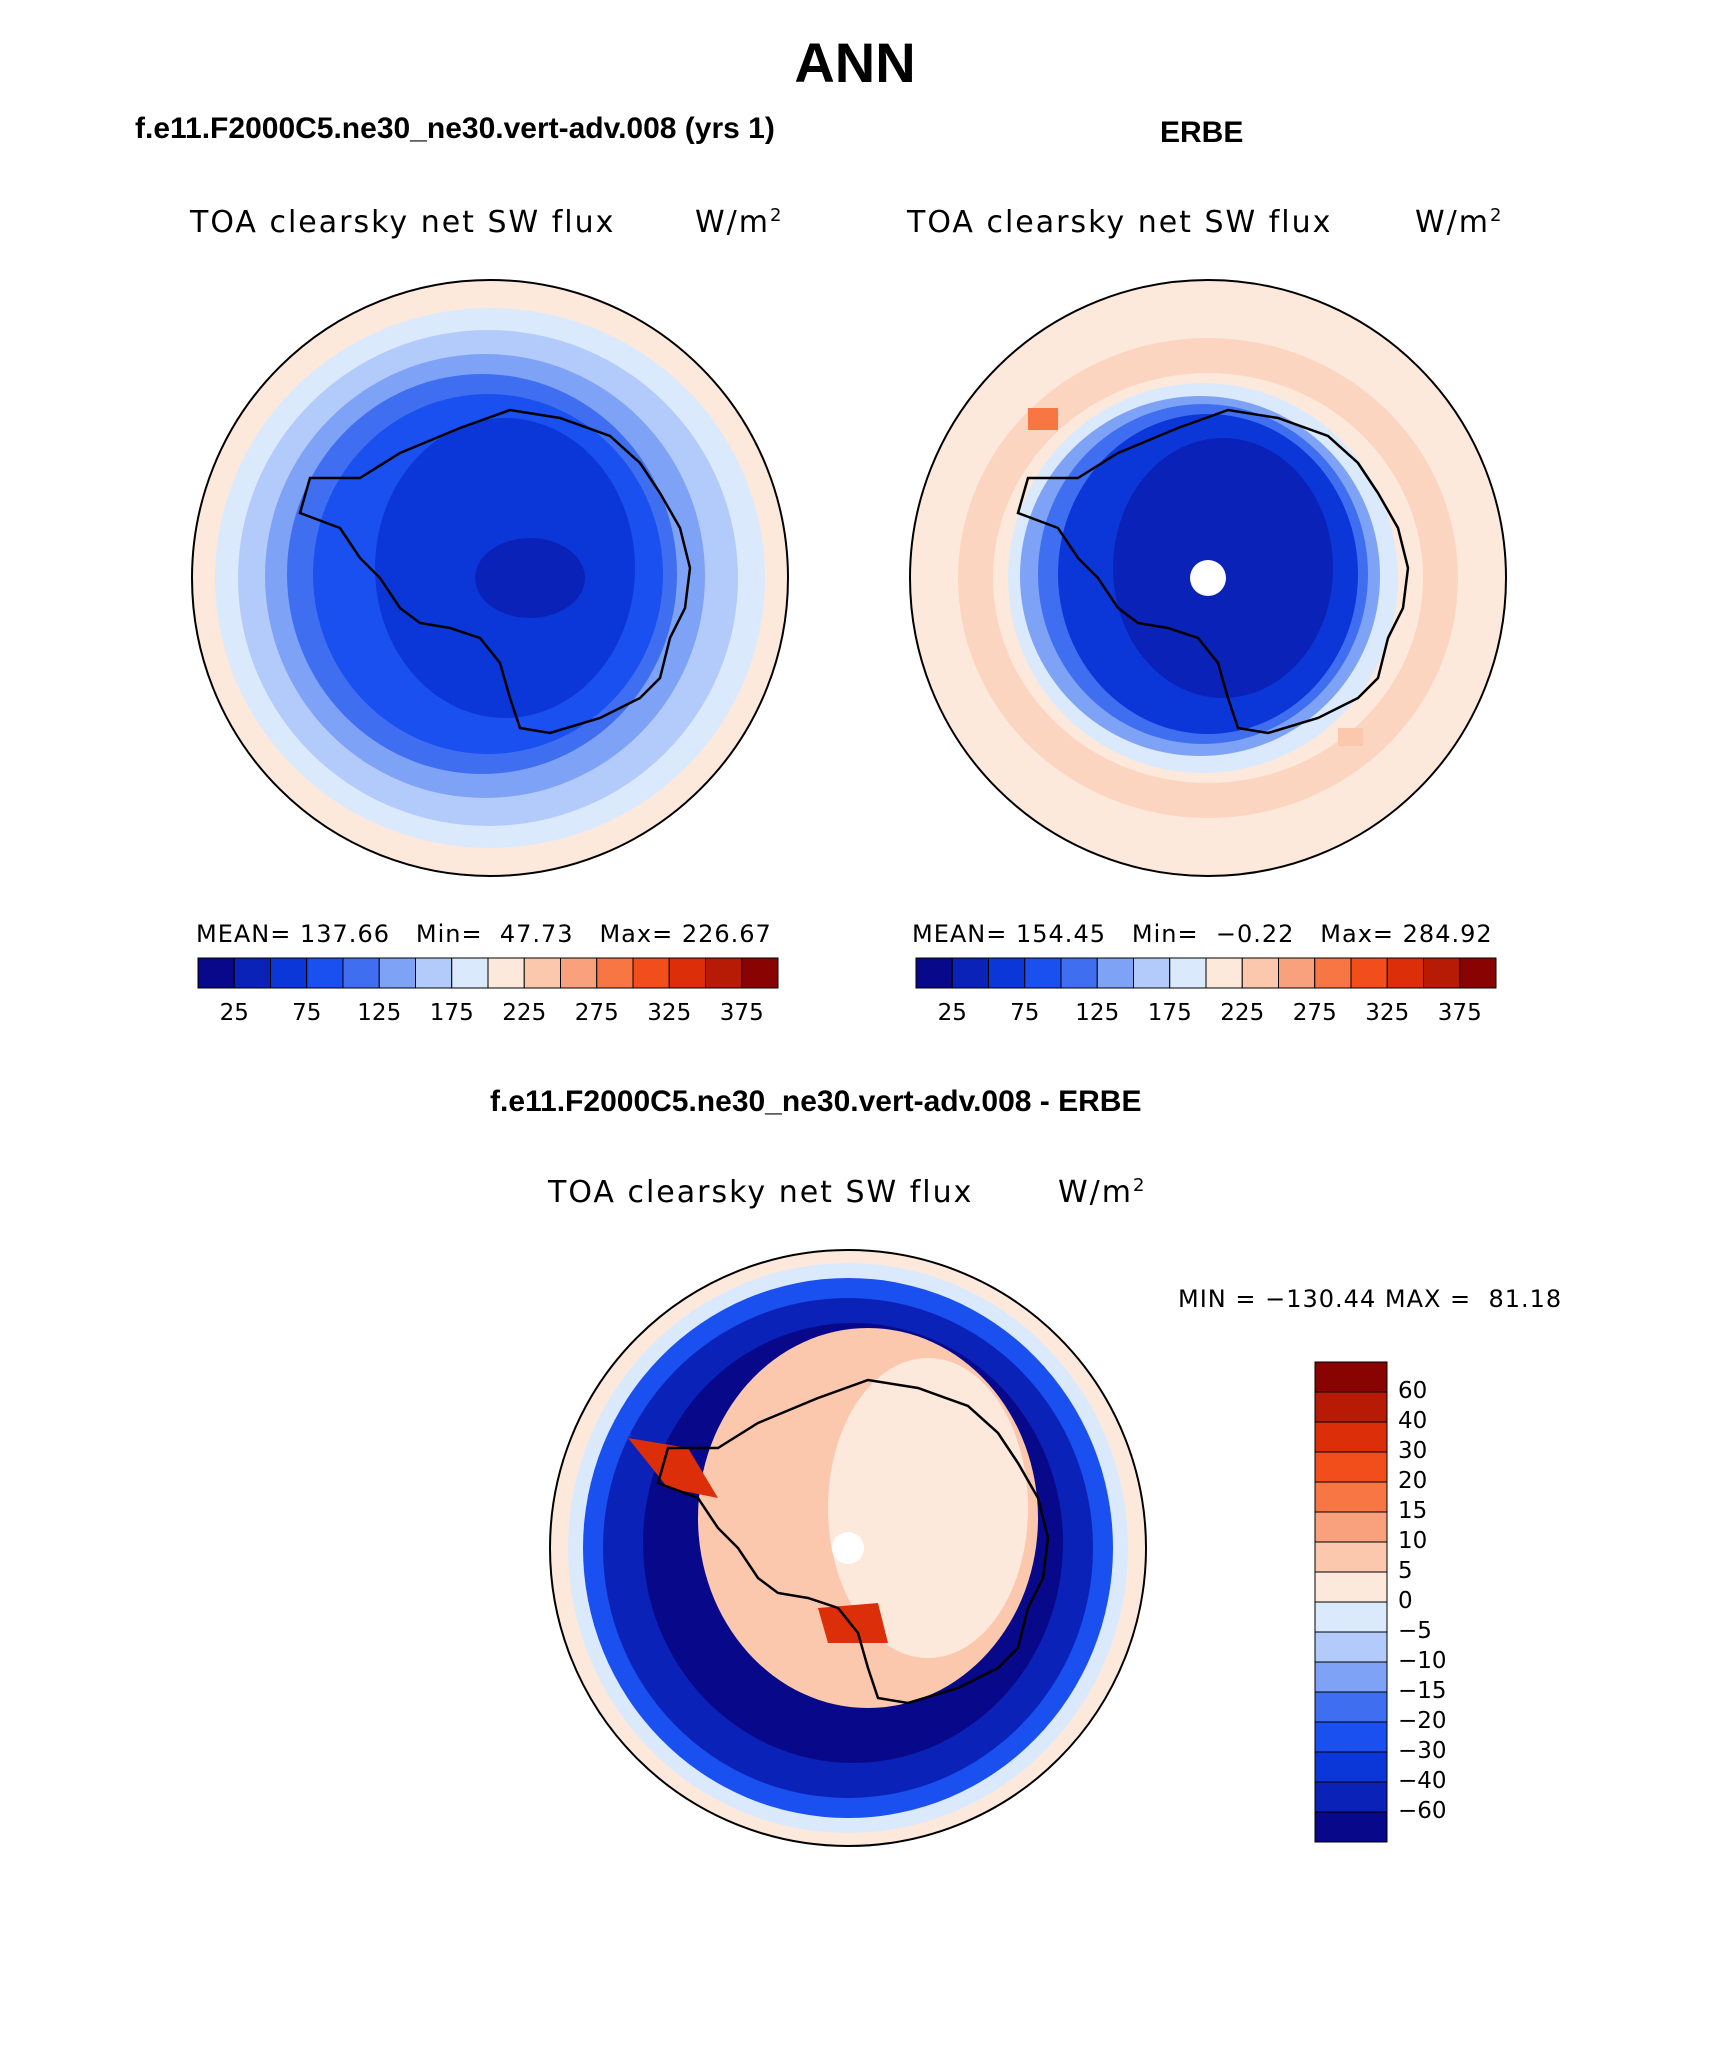  I want to click on colorbar-tick-label: 5, so click(1405, 1571).